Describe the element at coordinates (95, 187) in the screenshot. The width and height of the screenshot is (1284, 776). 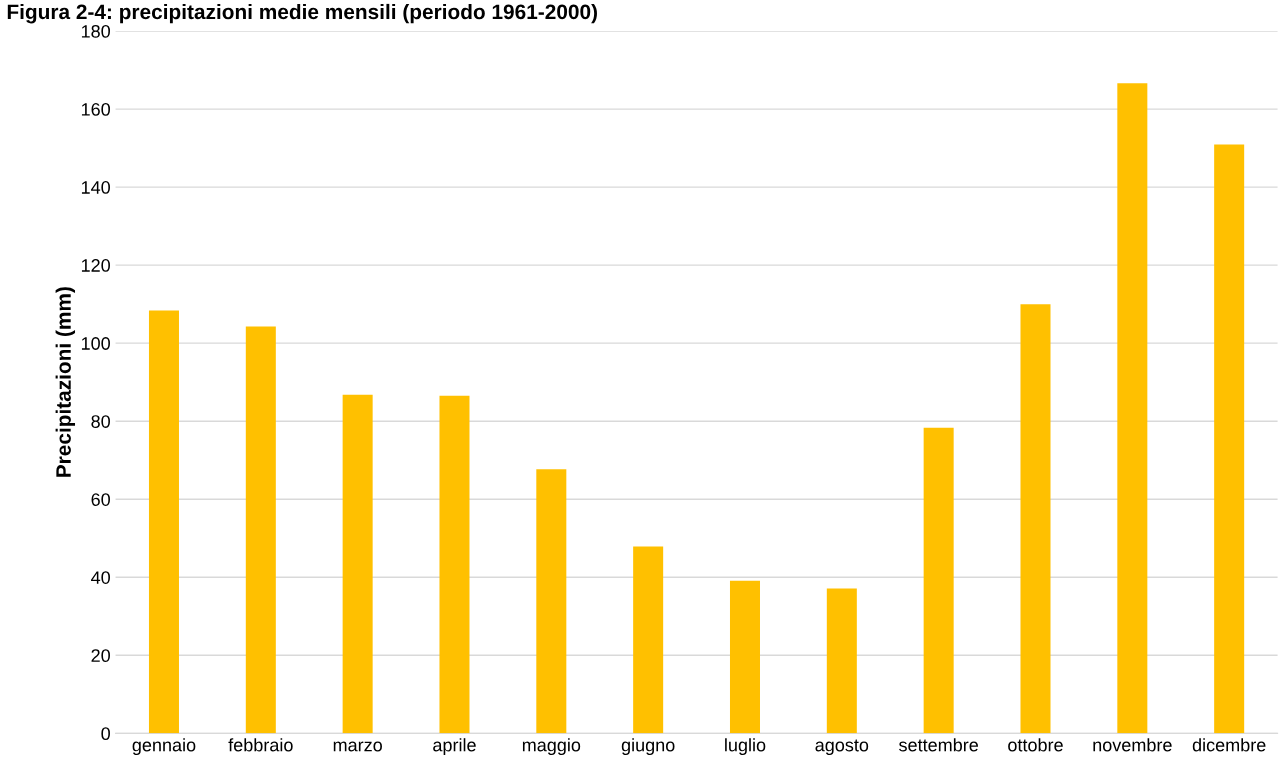
I see `y-tick-label: 140` at that location.